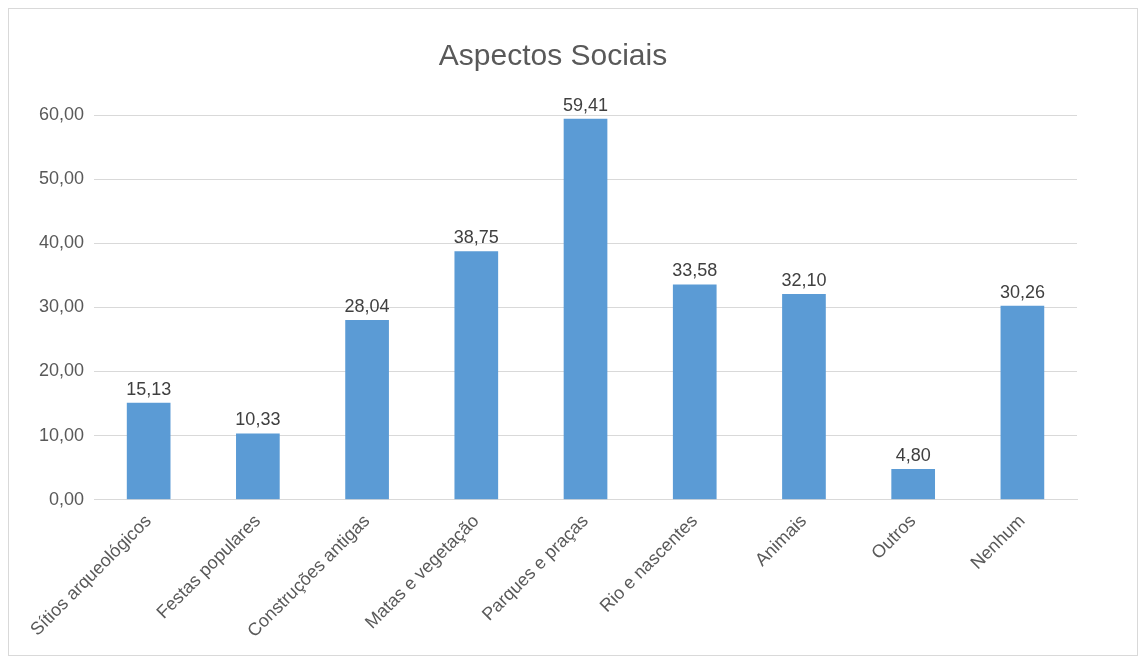  What do you see at coordinates (913, 454) in the screenshot?
I see `data-label: 4,80` at bounding box center [913, 454].